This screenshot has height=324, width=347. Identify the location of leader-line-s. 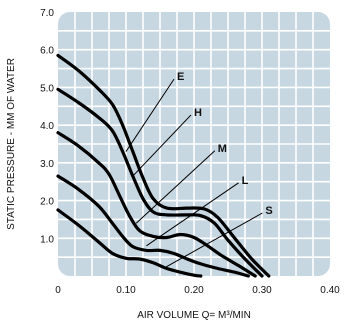
(213, 240).